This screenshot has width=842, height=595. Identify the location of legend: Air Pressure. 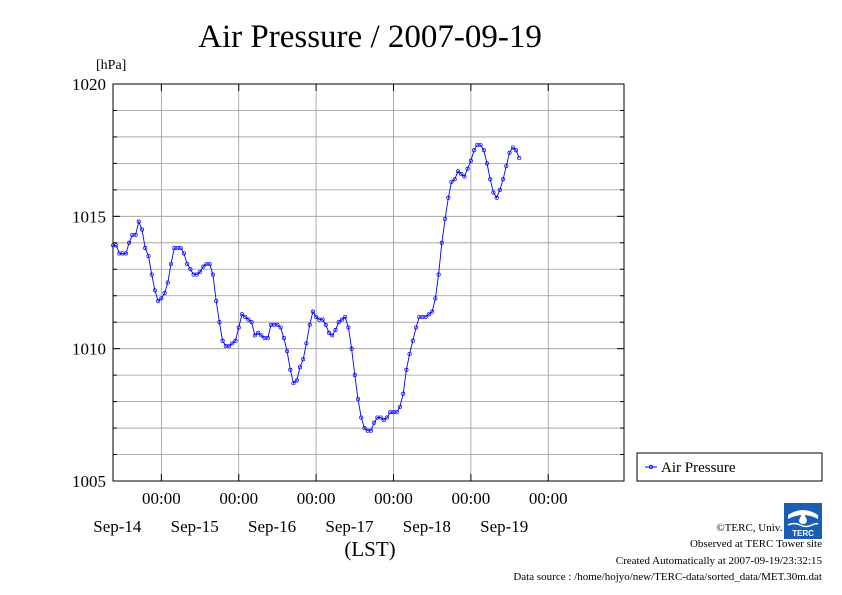
(729, 467).